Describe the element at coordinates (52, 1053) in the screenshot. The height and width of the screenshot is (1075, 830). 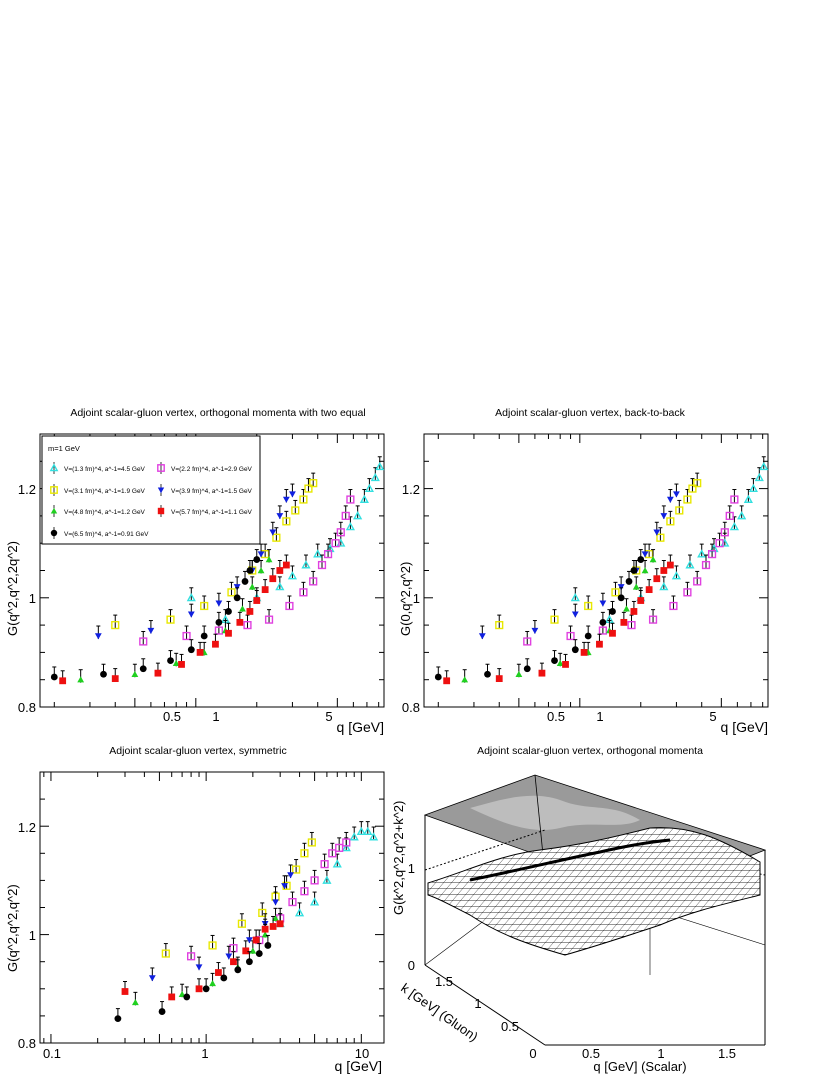
I see `x-tick-label: 0.1` at that location.